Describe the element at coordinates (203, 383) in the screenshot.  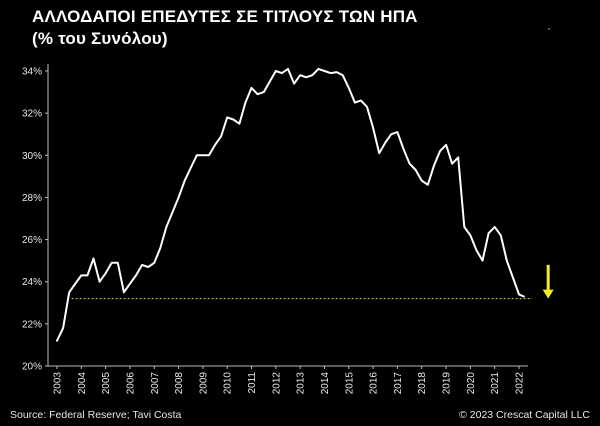
I see `x-tick-label: 2009` at that location.